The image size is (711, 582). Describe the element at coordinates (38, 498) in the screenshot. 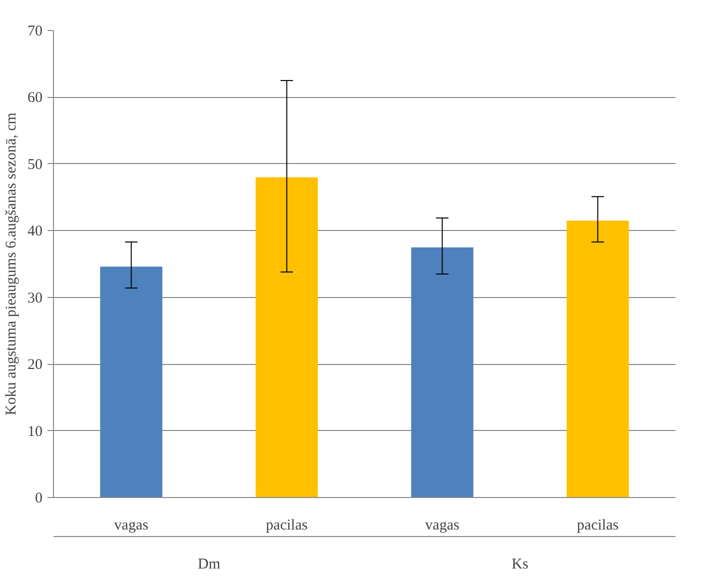

I see `y-tick-label: 0` at that location.